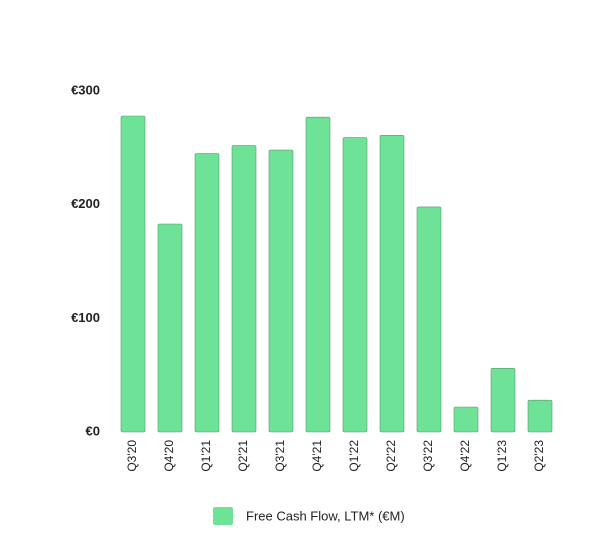 The height and width of the screenshot is (544, 606). I want to click on x-tick-label: Q3'21, so click(280, 456).